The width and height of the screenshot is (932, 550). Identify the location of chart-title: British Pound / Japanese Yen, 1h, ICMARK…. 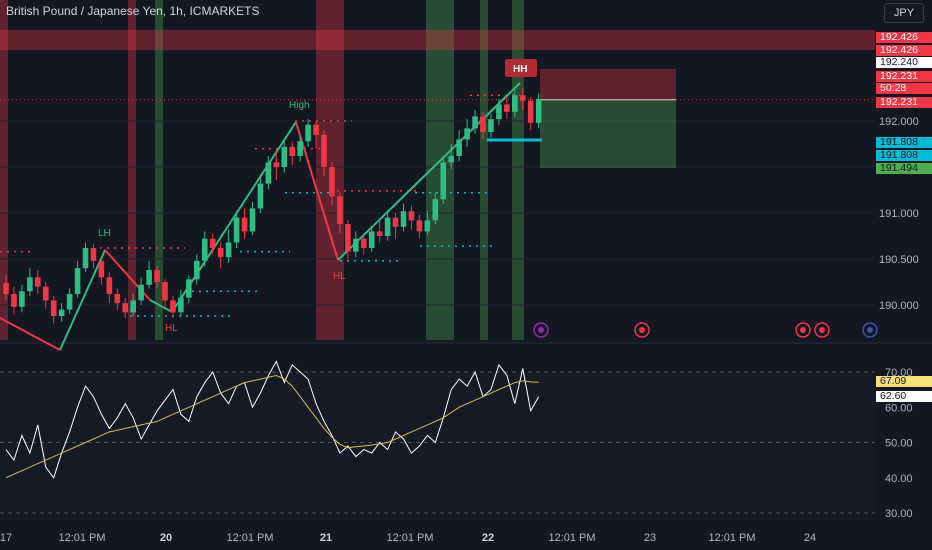
(133, 11).